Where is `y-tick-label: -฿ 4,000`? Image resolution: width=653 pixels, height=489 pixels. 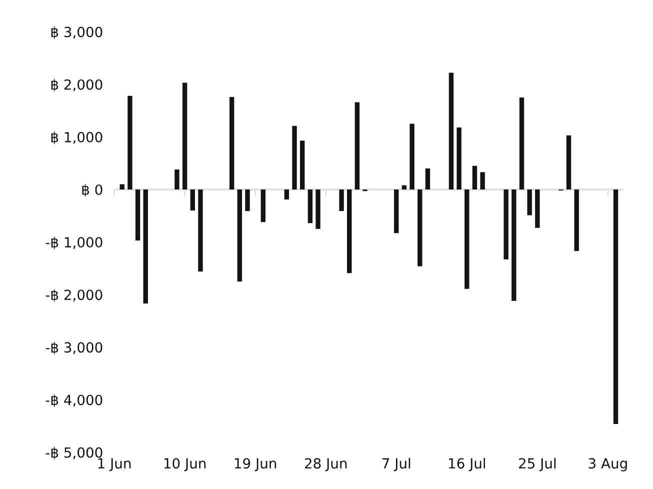
y-tick-label: -฿ 4,000 is located at coordinates (74, 400).